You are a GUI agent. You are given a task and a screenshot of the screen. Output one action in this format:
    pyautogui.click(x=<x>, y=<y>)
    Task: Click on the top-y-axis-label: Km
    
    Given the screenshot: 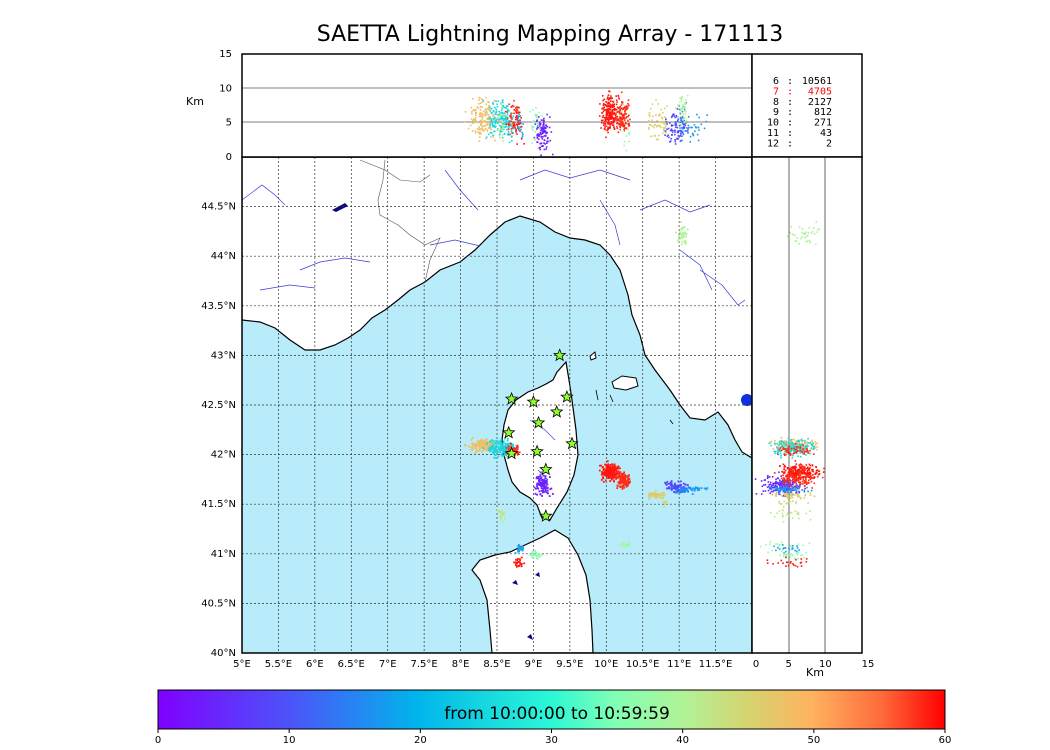 What is the action you would take?
    pyautogui.click(x=195, y=101)
    